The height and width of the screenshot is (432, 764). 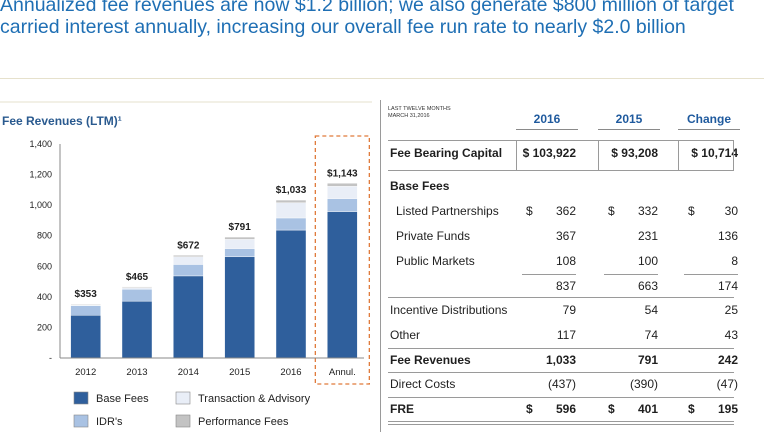 What do you see at coordinates (291, 210) in the screenshot?
I see `bar-2016-transaction-advisory` at bounding box center [291, 210].